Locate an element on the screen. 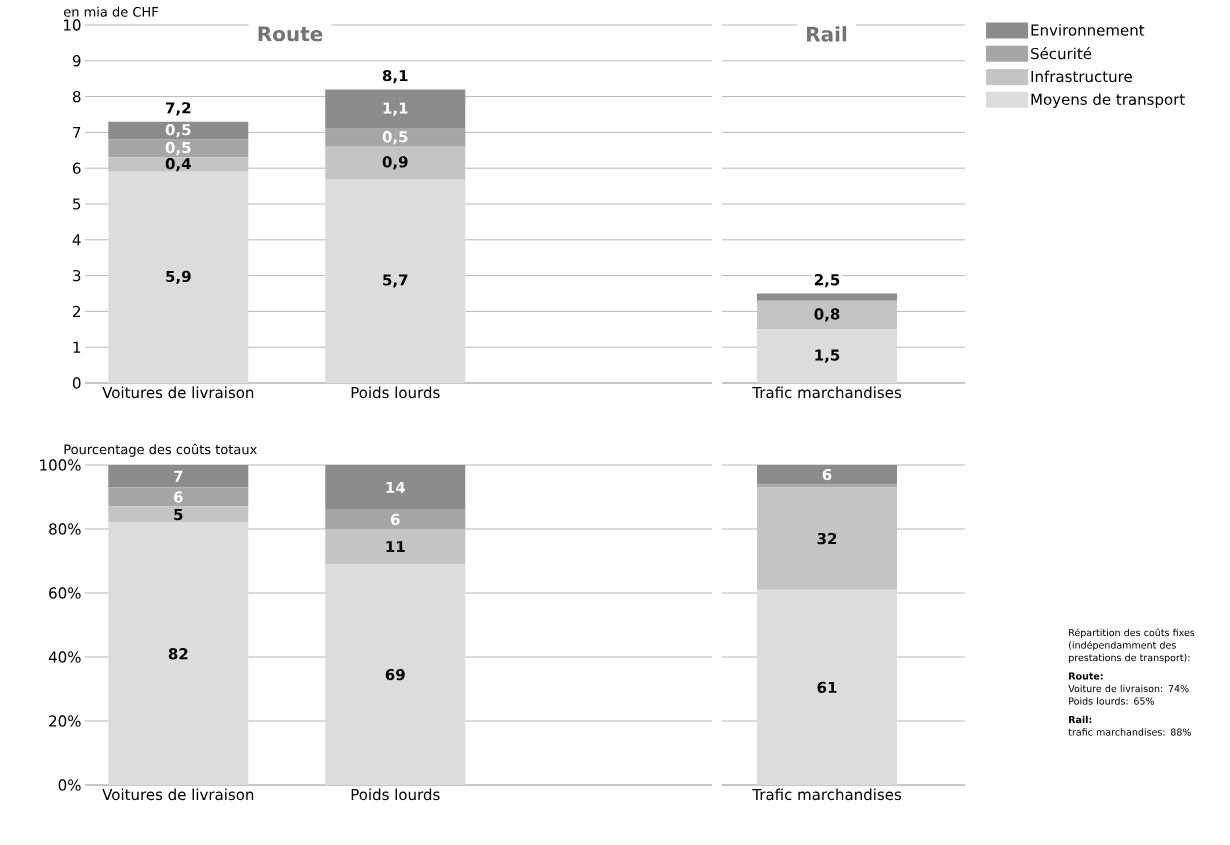 Image resolution: width=1230 pixels, height=845 pixels. data-label: 1,5 is located at coordinates (827, 356).